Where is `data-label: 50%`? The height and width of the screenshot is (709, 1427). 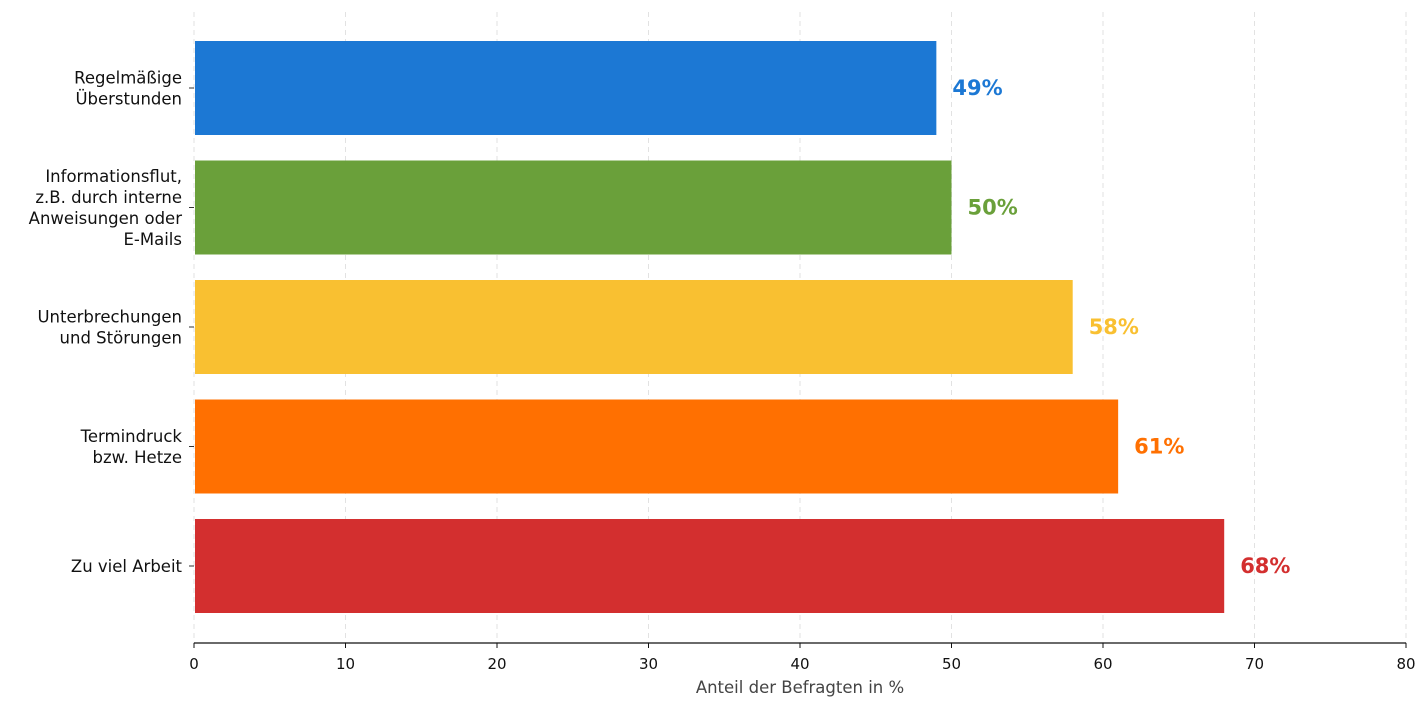 data-label: 50% is located at coordinates (993, 208).